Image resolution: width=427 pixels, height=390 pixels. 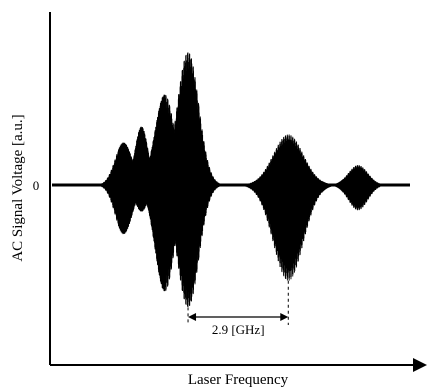 I want to click on x-axis-arrow-icon, so click(x=420, y=365).